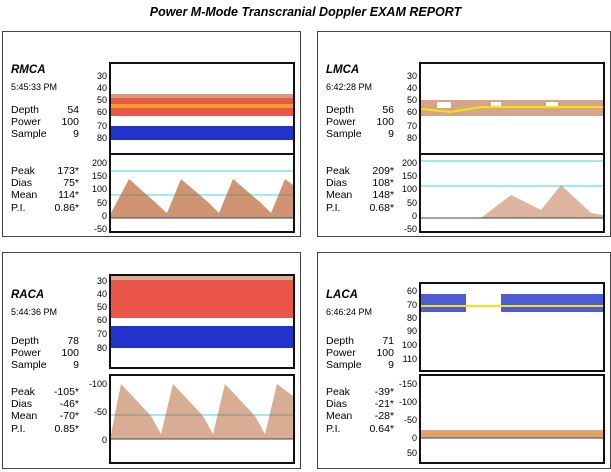  I want to click on exam-time: 6:46:24 PM, so click(349, 312).